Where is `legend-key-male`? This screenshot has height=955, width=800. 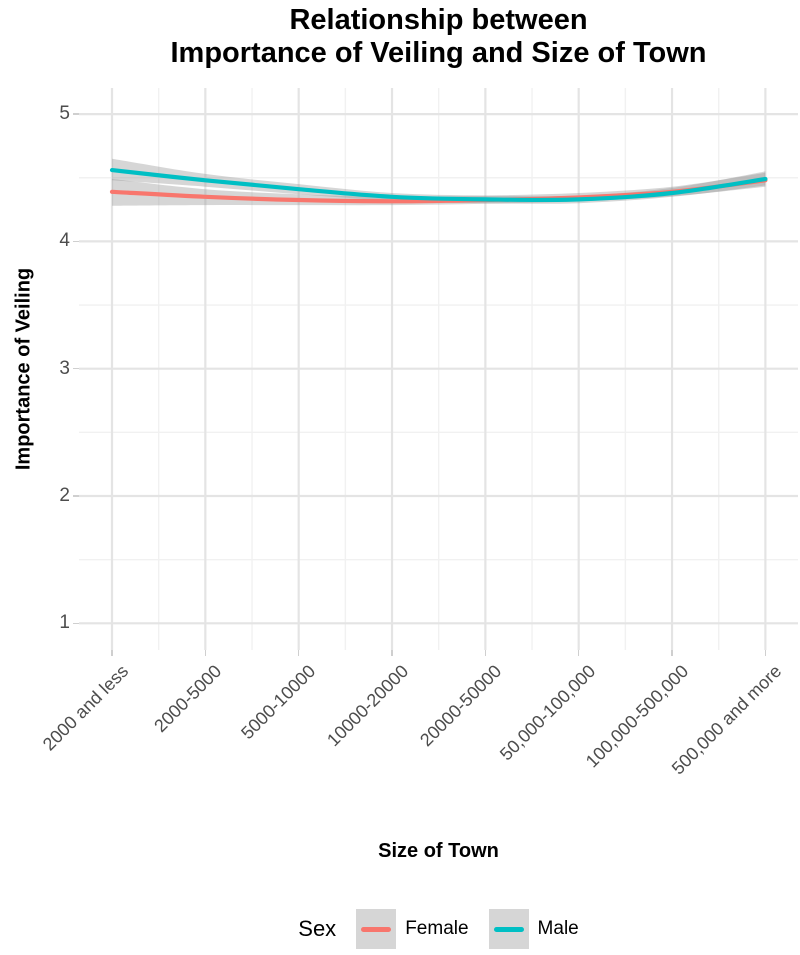 legend-key-male is located at coordinates (508, 929).